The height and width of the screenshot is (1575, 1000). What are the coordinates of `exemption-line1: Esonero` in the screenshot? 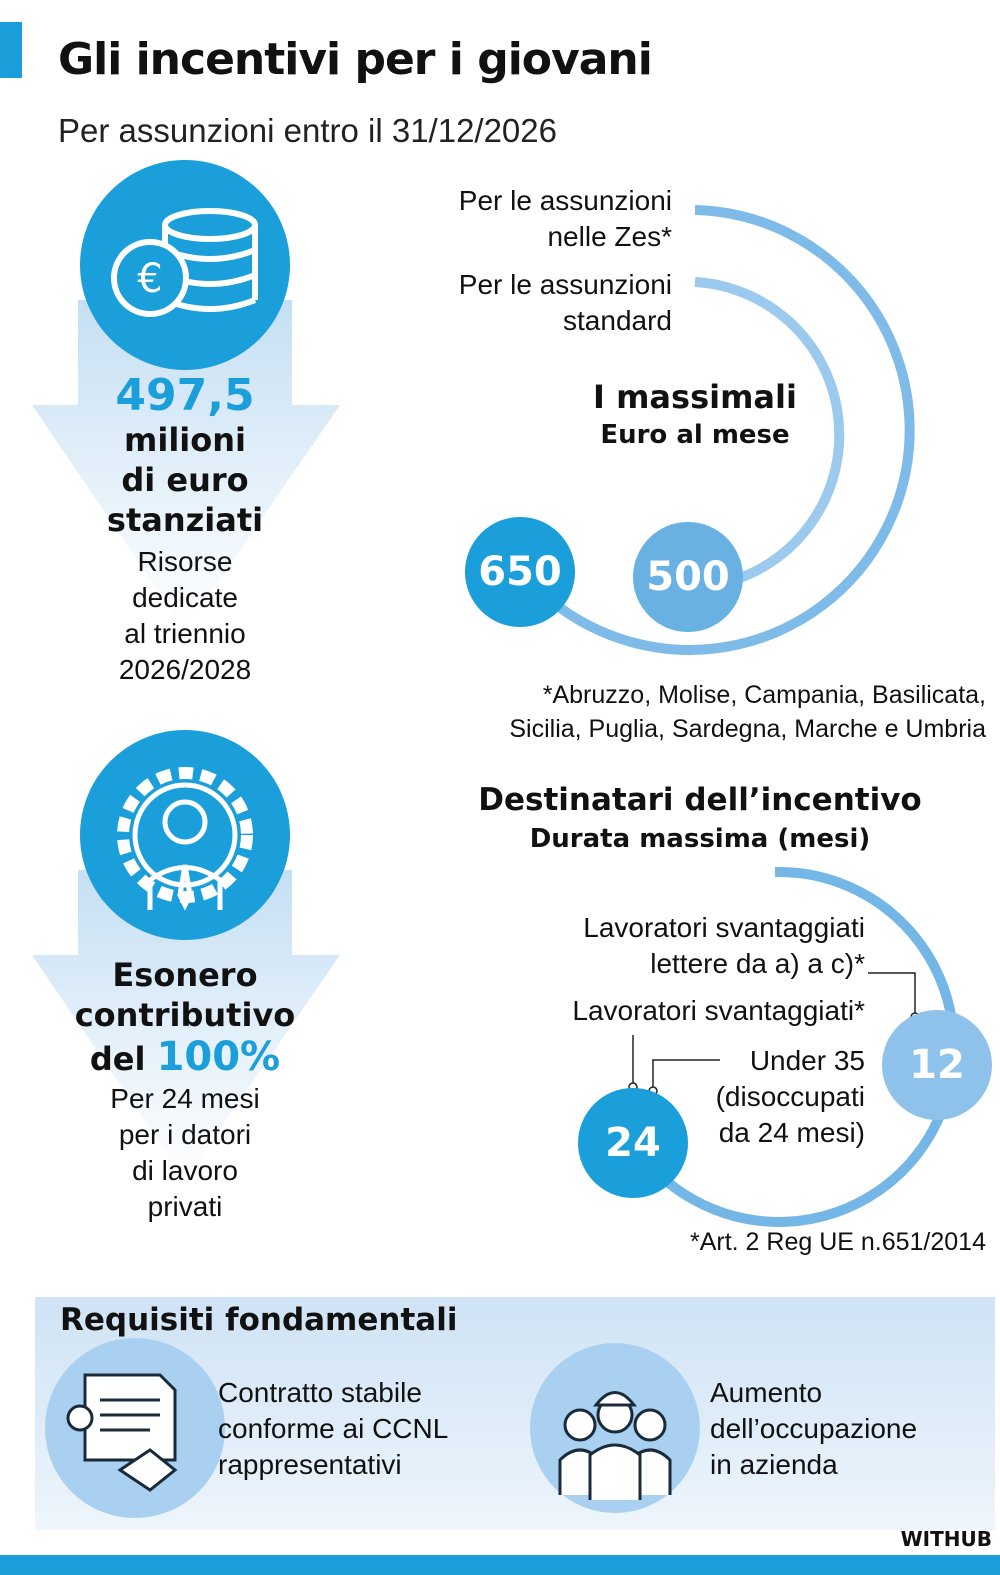 It's located at (185, 975).